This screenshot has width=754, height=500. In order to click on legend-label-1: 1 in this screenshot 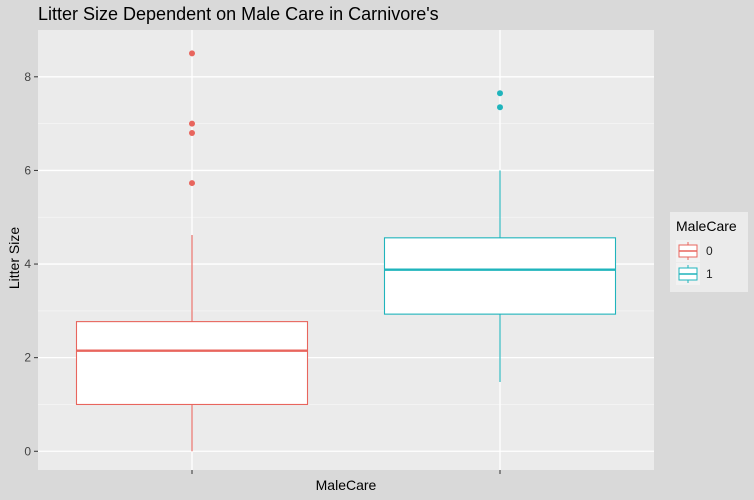, I will do `click(709, 274)`.